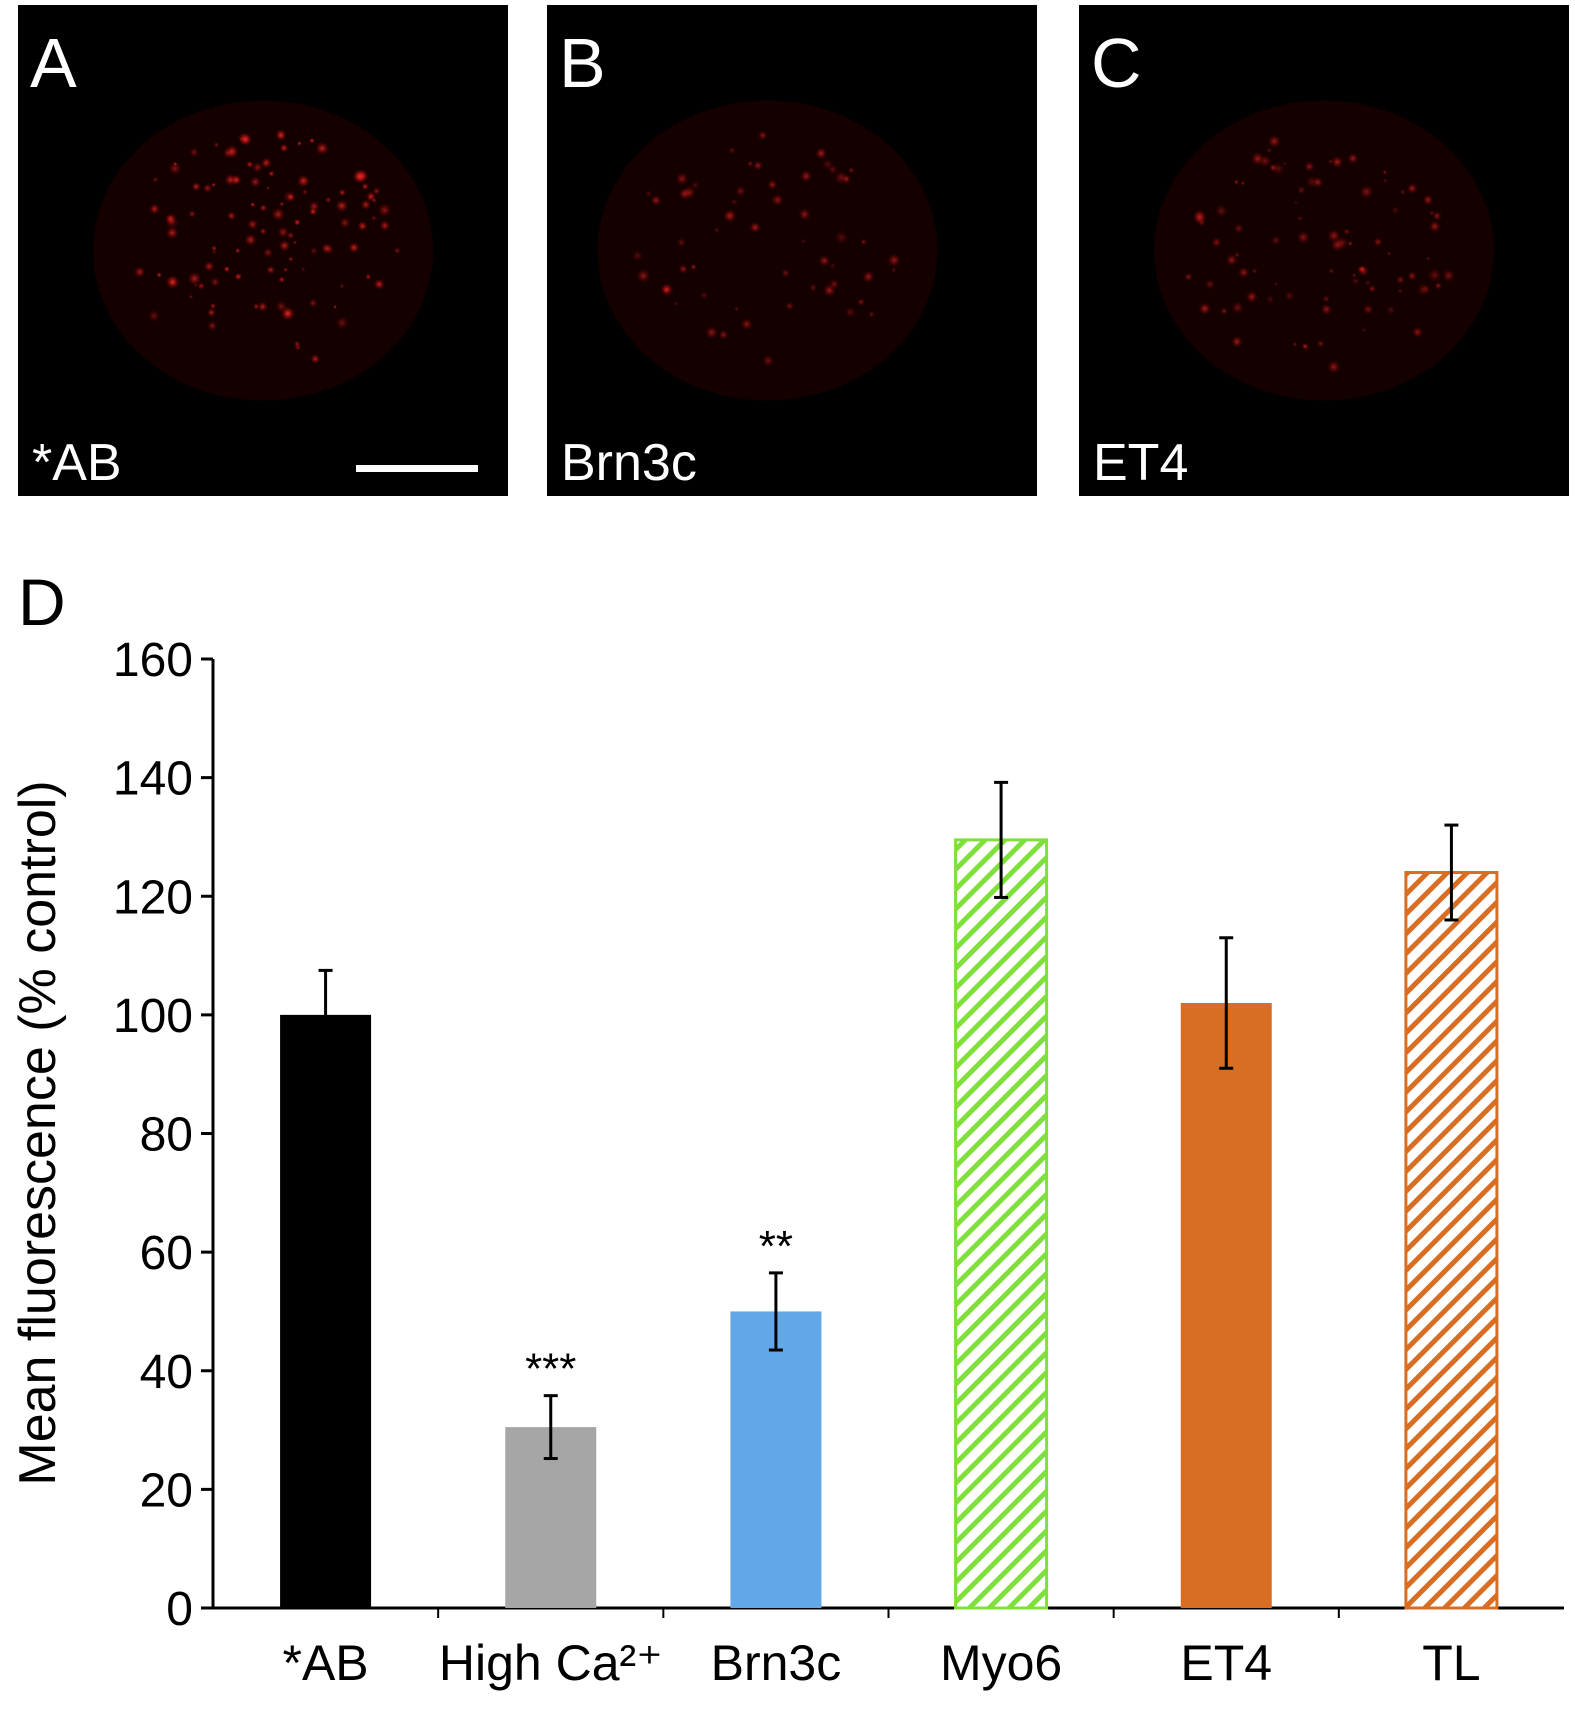 This screenshot has height=1710, width=1575. What do you see at coordinates (325, 1663) in the screenshot?
I see `x-tick-label: *AB` at bounding box center [325, 1663].